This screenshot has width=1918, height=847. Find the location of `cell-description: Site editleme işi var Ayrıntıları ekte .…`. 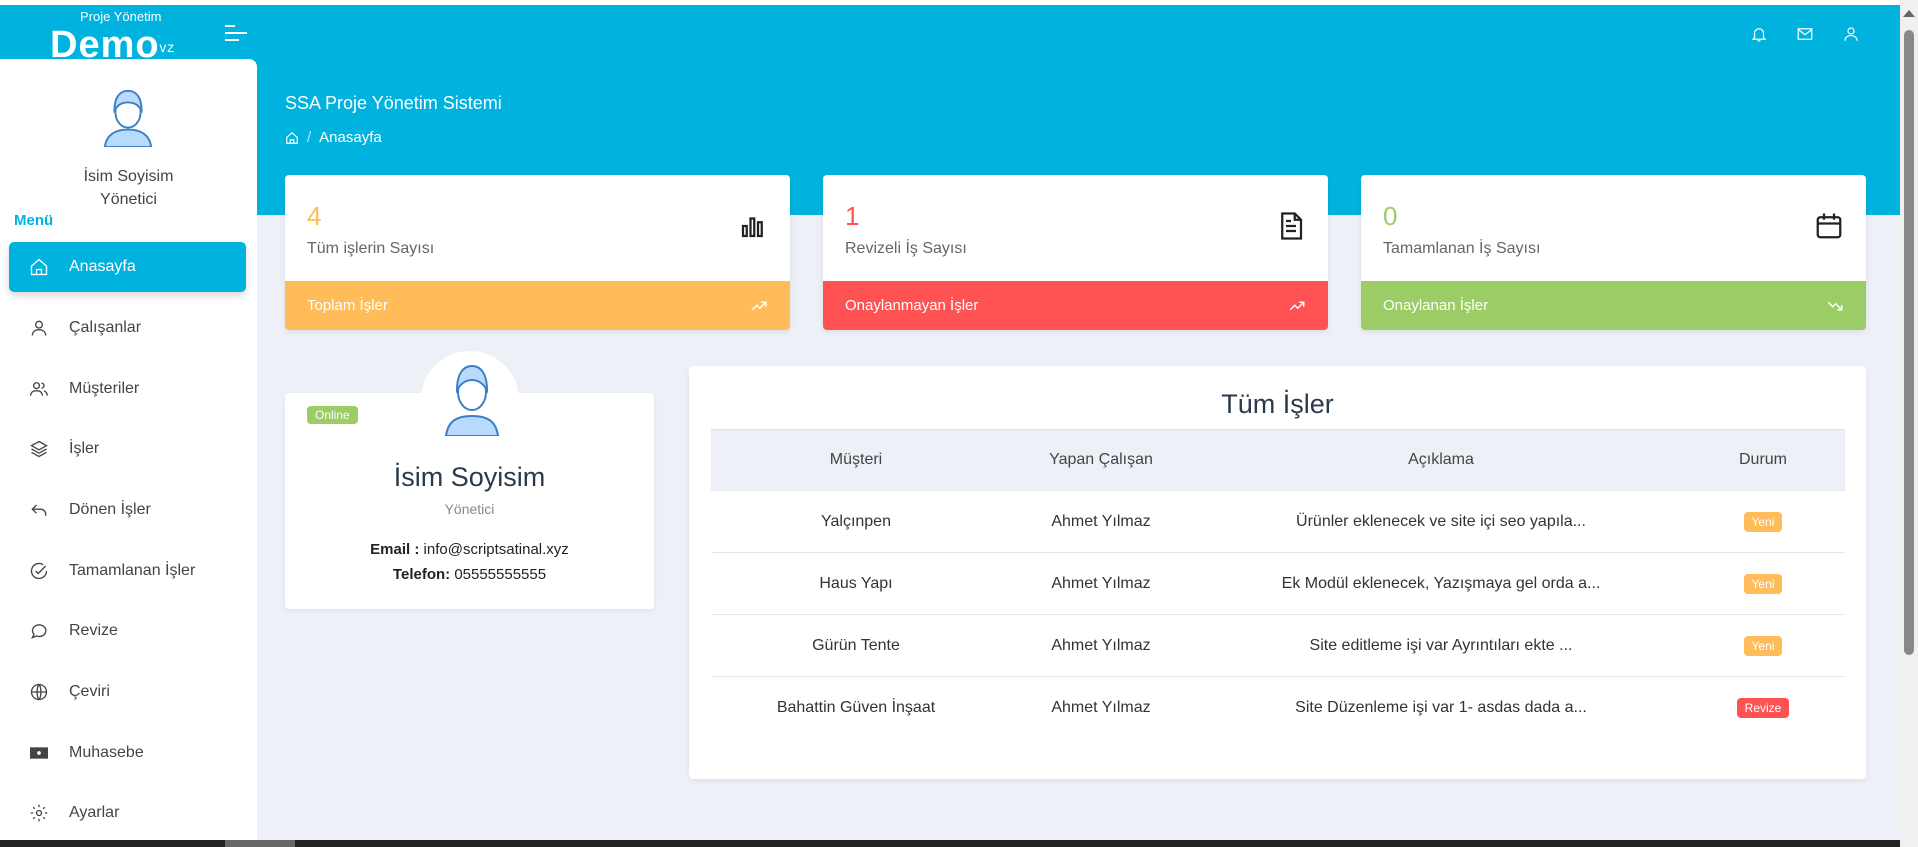

cell-description: Site editleme işi var Ayrıntıları ekte .… is located at coordinates (1441, 645).